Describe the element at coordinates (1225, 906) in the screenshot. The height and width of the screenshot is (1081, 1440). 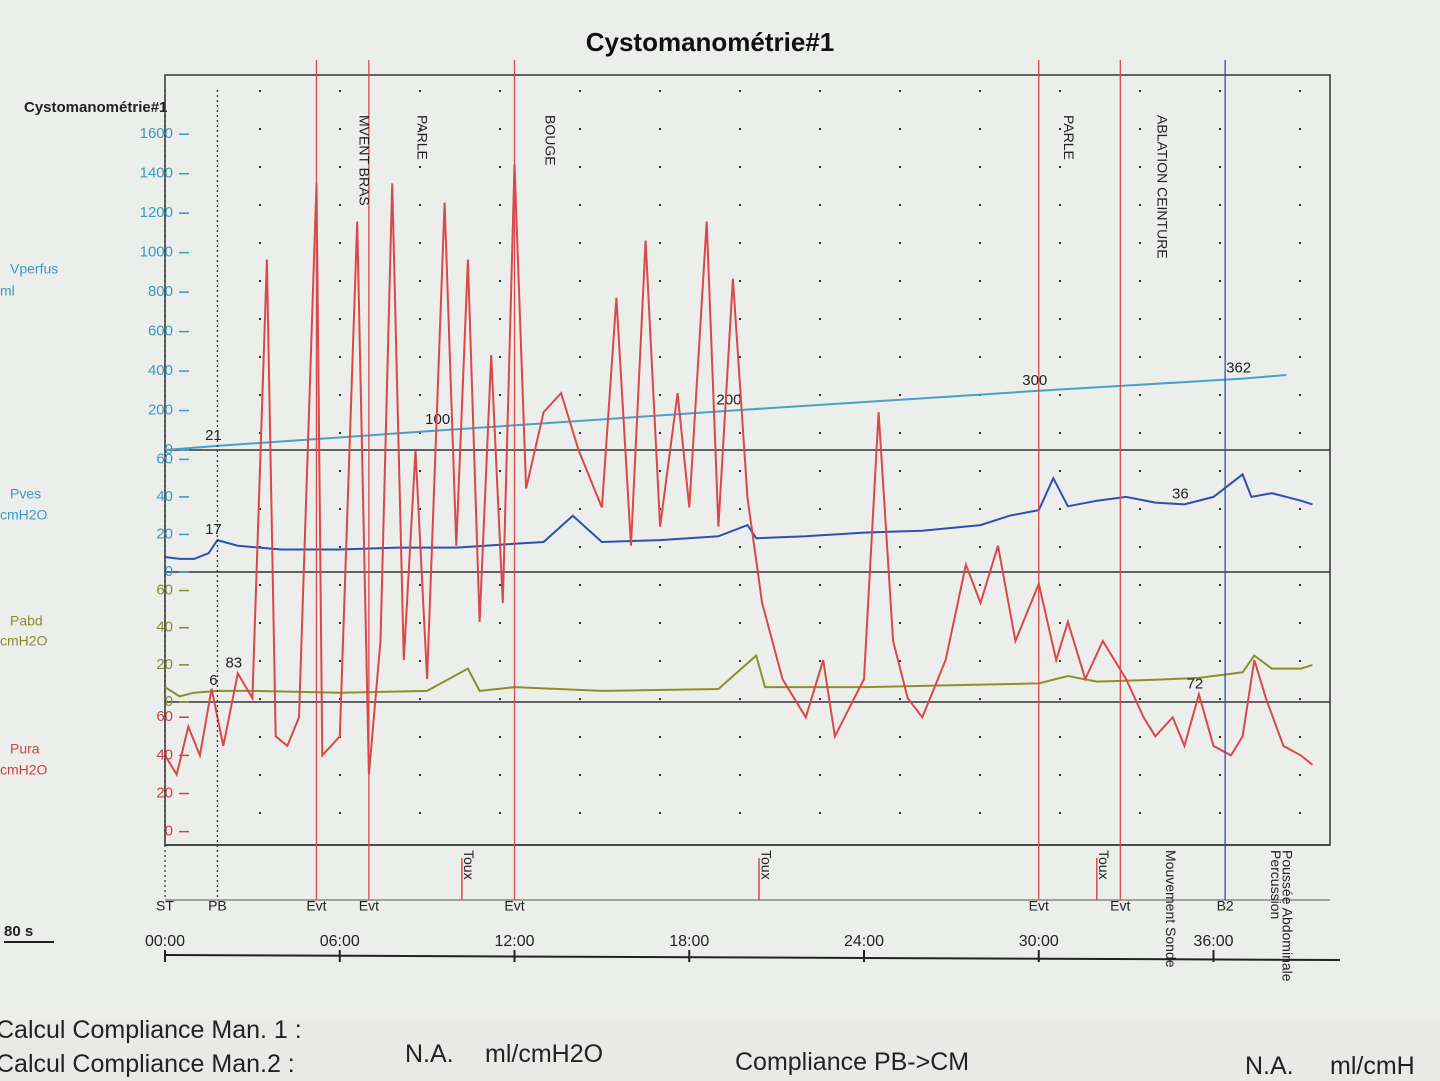
I see `event-label: B2` at that location.